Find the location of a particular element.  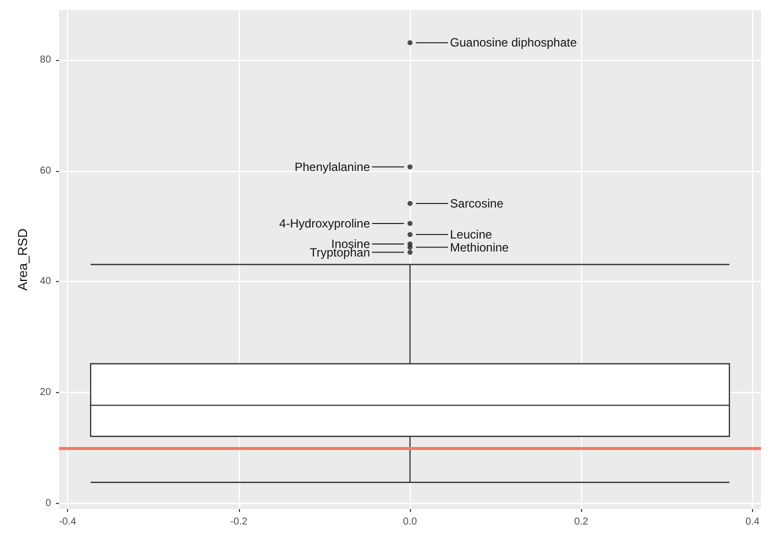

annotation: Guanosine diphosphate is located at coordinates (514, 43).